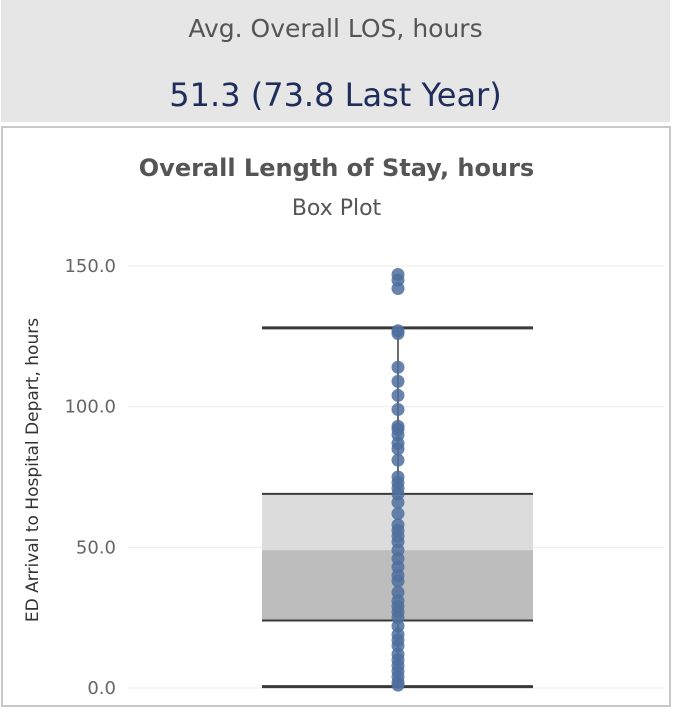 This screenshot has height=707, width=673. What do you see at coordinates (335, 28) in the screenshot?
I see `kpi-label: Avg. Overall LOS, hours` at bounding box center [335, 28].